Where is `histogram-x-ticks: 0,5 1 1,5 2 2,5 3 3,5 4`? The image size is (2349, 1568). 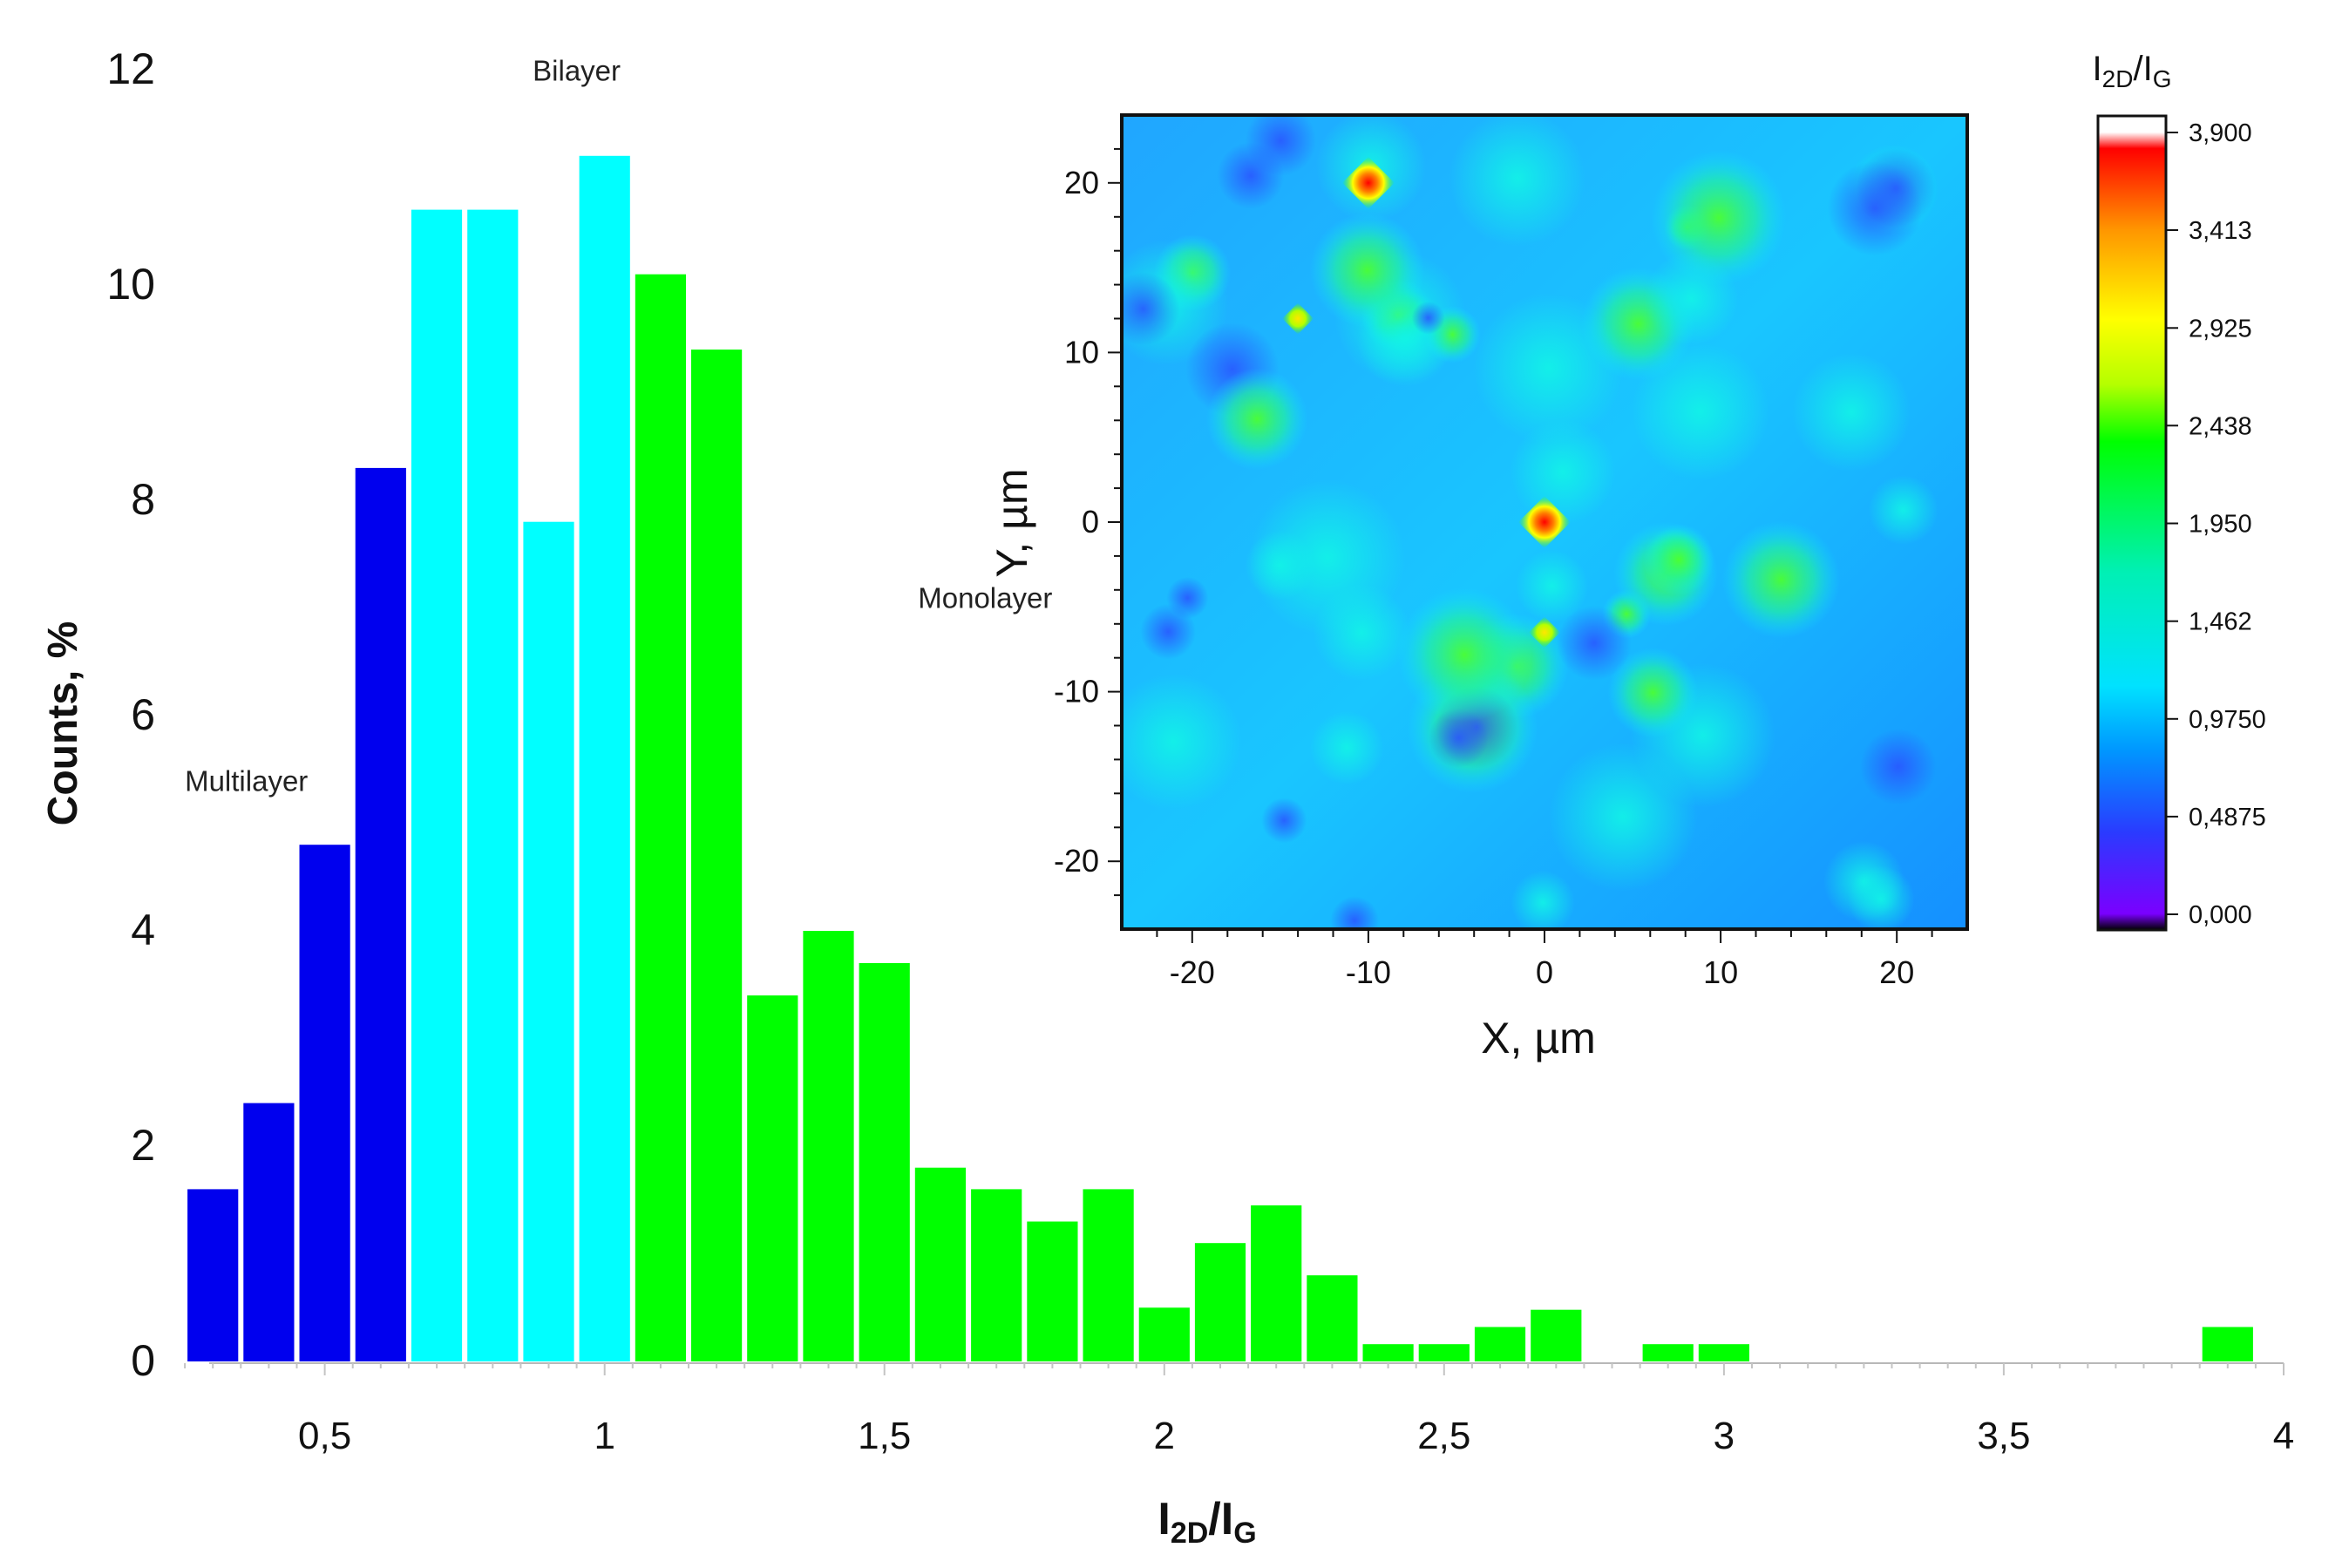
histogram-x-ticks: 0,5 1 1,5 2 2,5 3 3,5 4 is located at coordinates (1296, 1436).